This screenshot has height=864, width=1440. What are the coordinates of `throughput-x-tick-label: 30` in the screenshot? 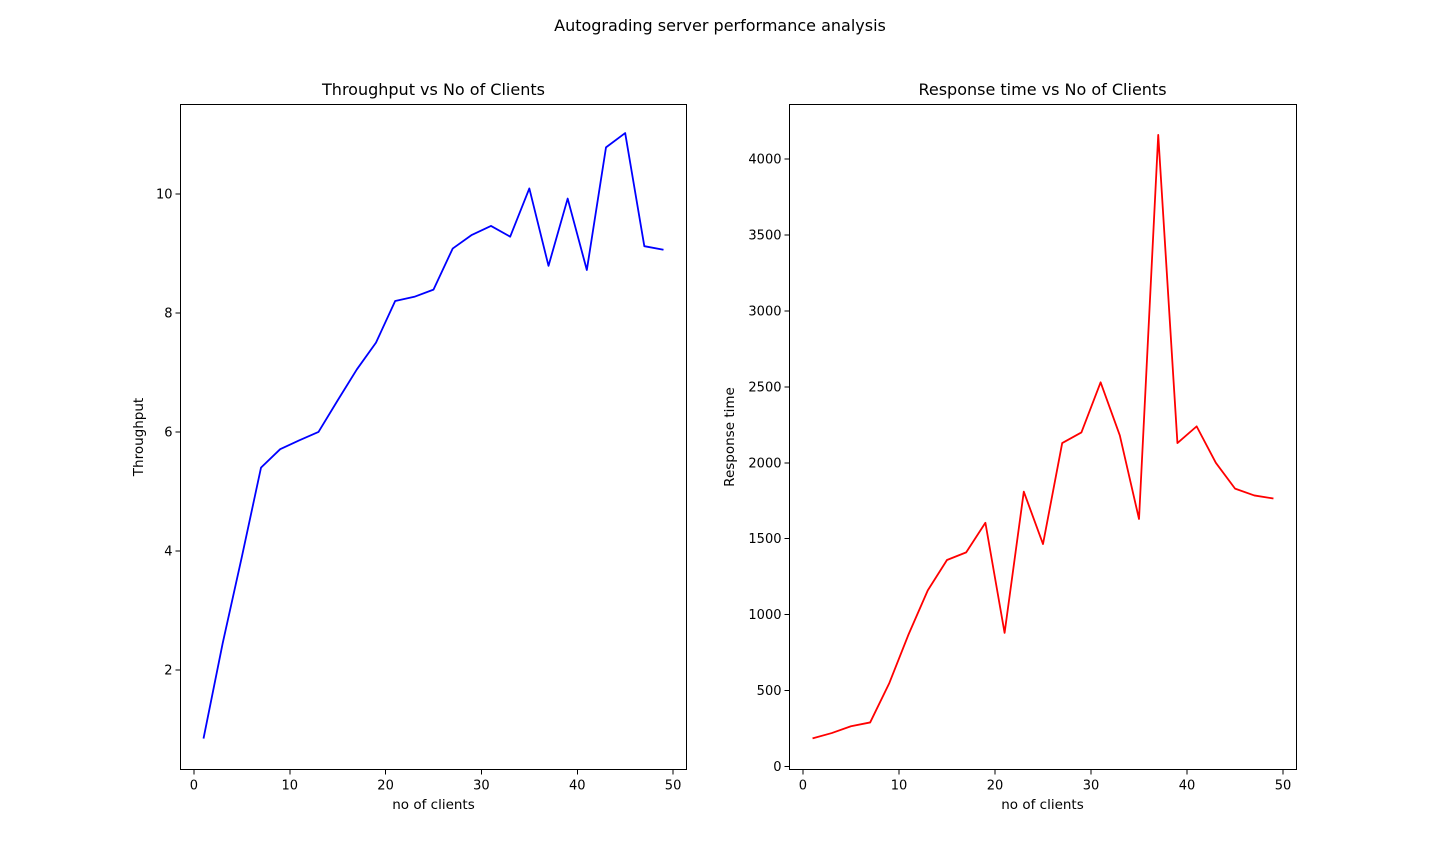 It's located at (481, 786).